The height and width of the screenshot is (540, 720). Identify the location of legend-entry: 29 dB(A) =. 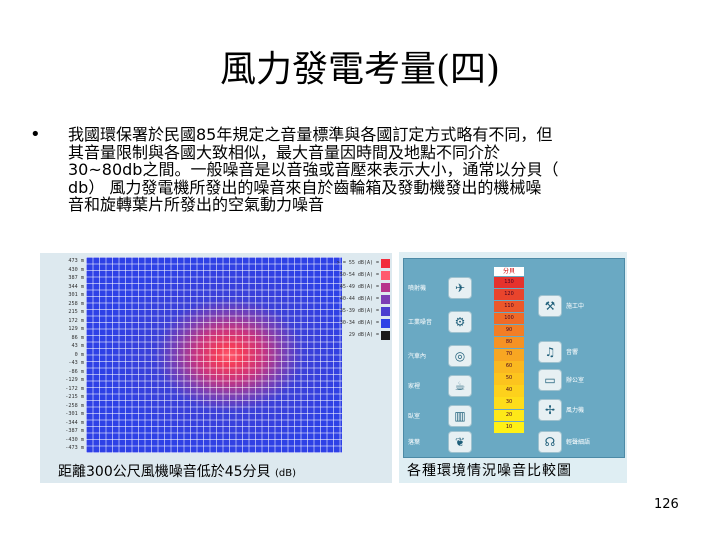
(346, 336).